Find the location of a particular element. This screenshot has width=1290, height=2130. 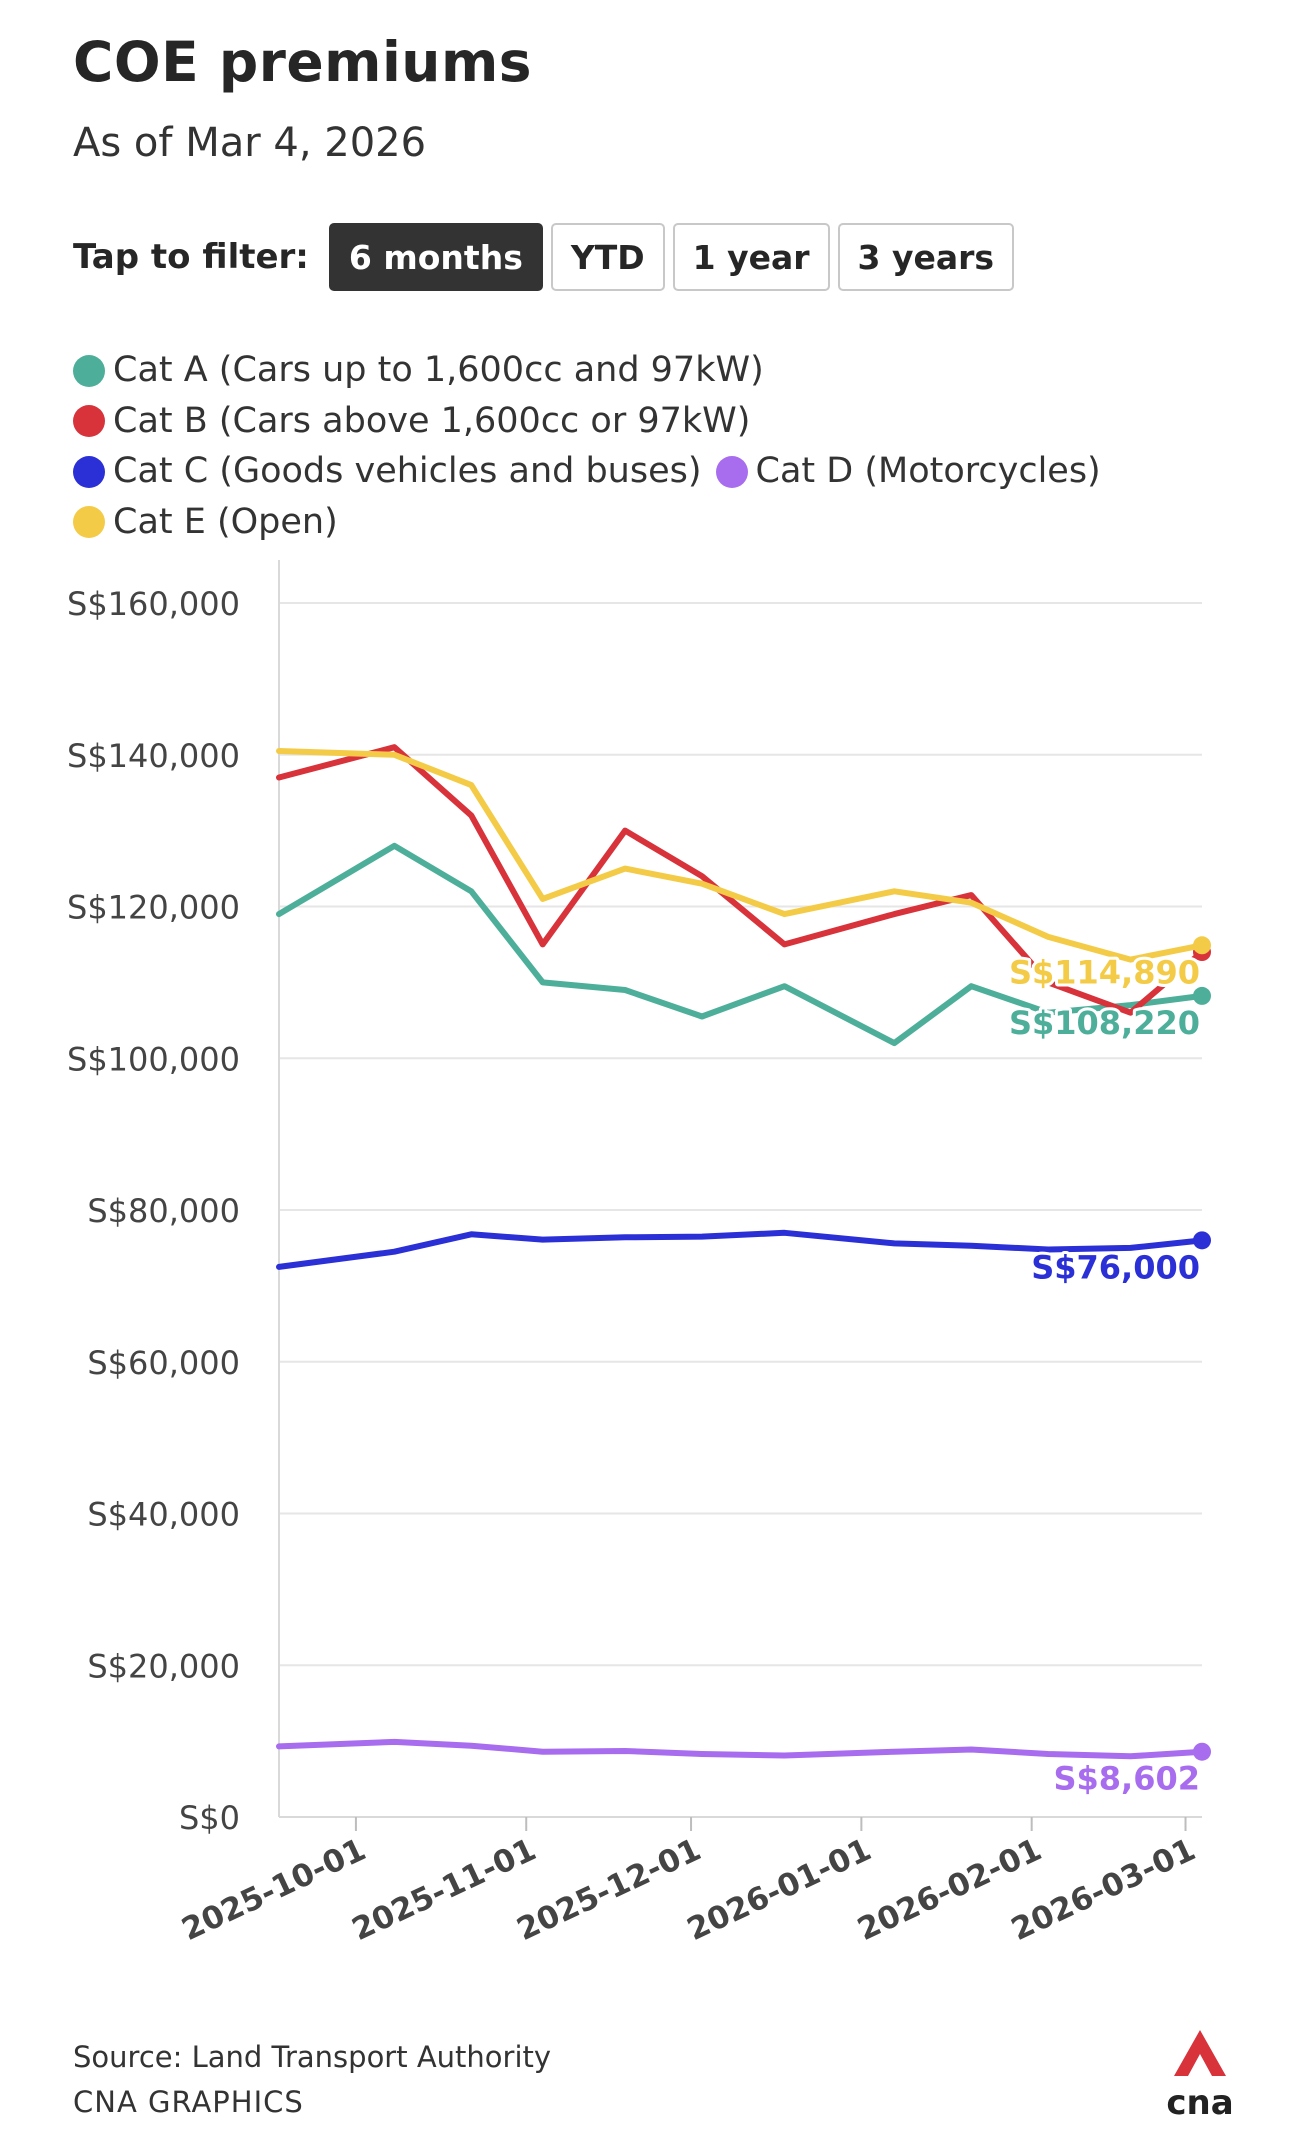

legend-item-cat-d: Cat D (Motorcycles) is located at coordinates (908, 471).